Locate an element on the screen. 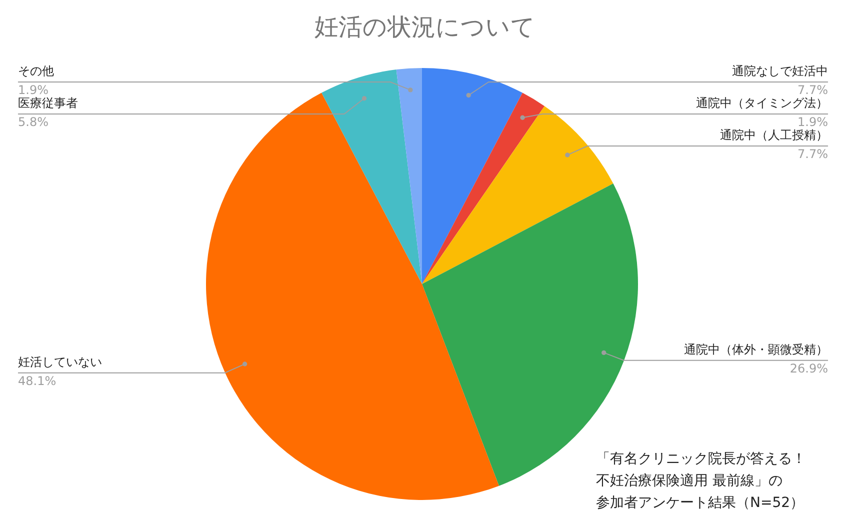 The image size is (850, 526). text: 「有名クリニック院長が答える！ is located at coordinates (701, 459).